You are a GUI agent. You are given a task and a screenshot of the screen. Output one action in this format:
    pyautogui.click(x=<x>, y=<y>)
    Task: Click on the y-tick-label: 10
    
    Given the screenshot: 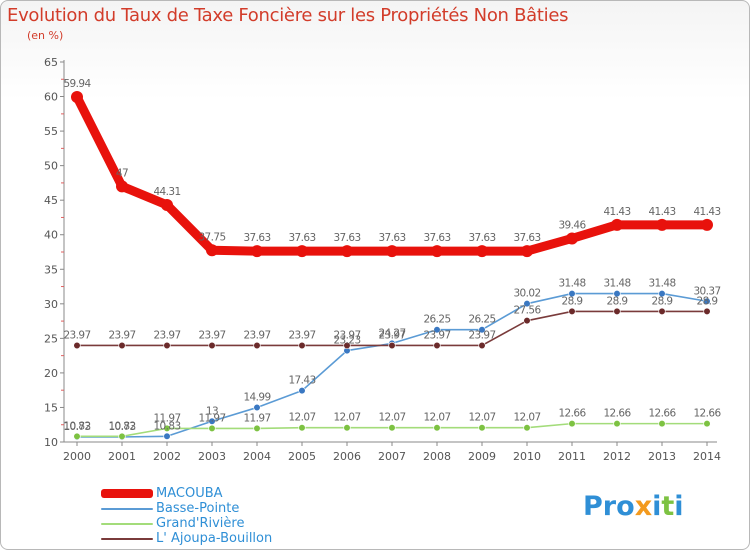 What is the action you would take?
    pyautogui.click(x=51, y=442)
    